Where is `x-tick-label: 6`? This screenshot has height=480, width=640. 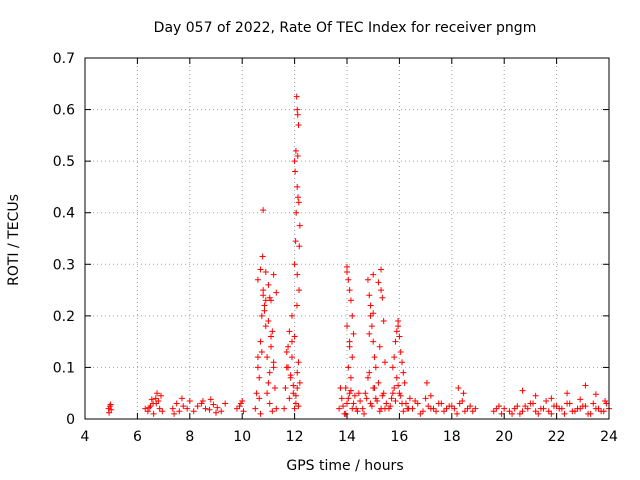 x-tick-label: 6 is located at coordinates (137, 437).